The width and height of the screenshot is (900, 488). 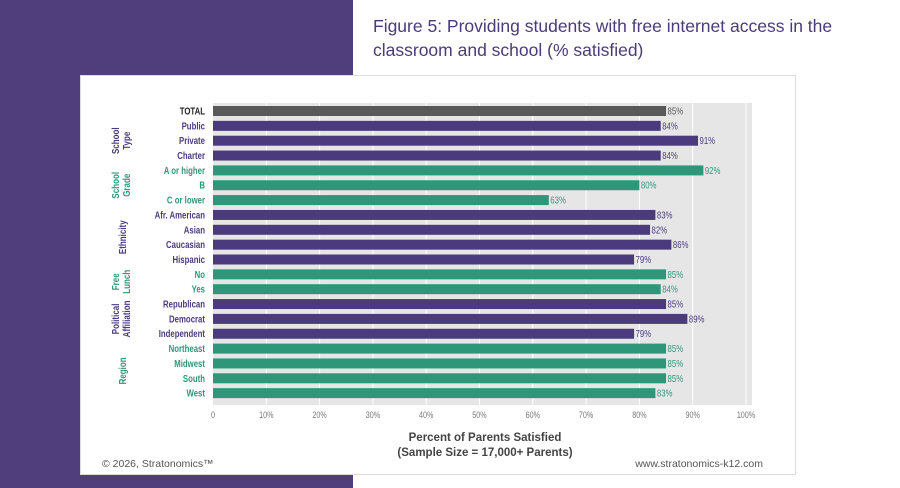 What do you see at coordinates (196, 393) in the screenshot?
I see `category-label: West` at bounding box center [196, 393].